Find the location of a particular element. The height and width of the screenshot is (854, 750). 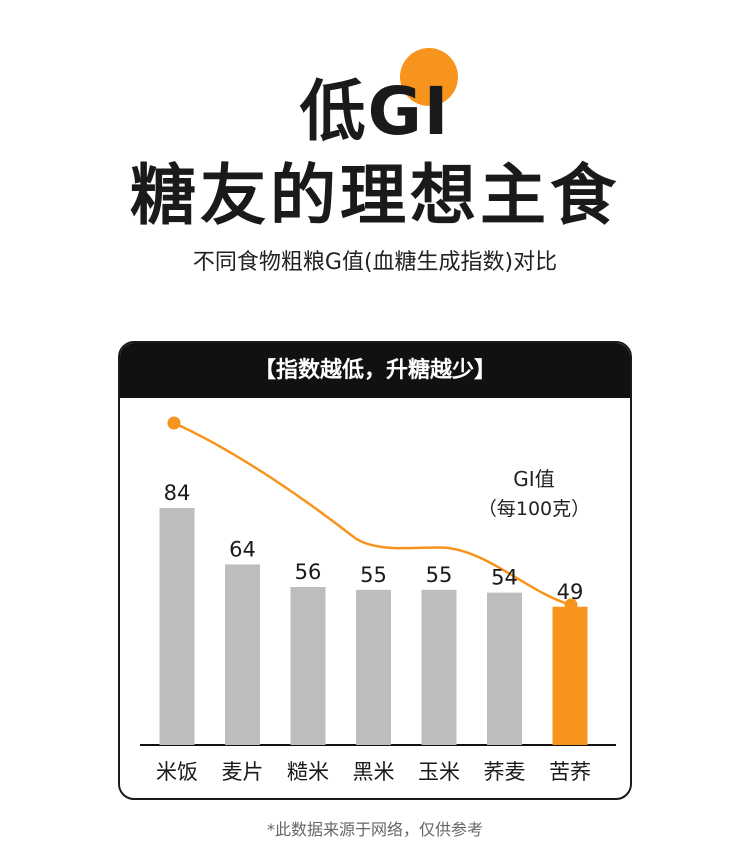

category-label: 玉米 is located at coordinates (439, 772).